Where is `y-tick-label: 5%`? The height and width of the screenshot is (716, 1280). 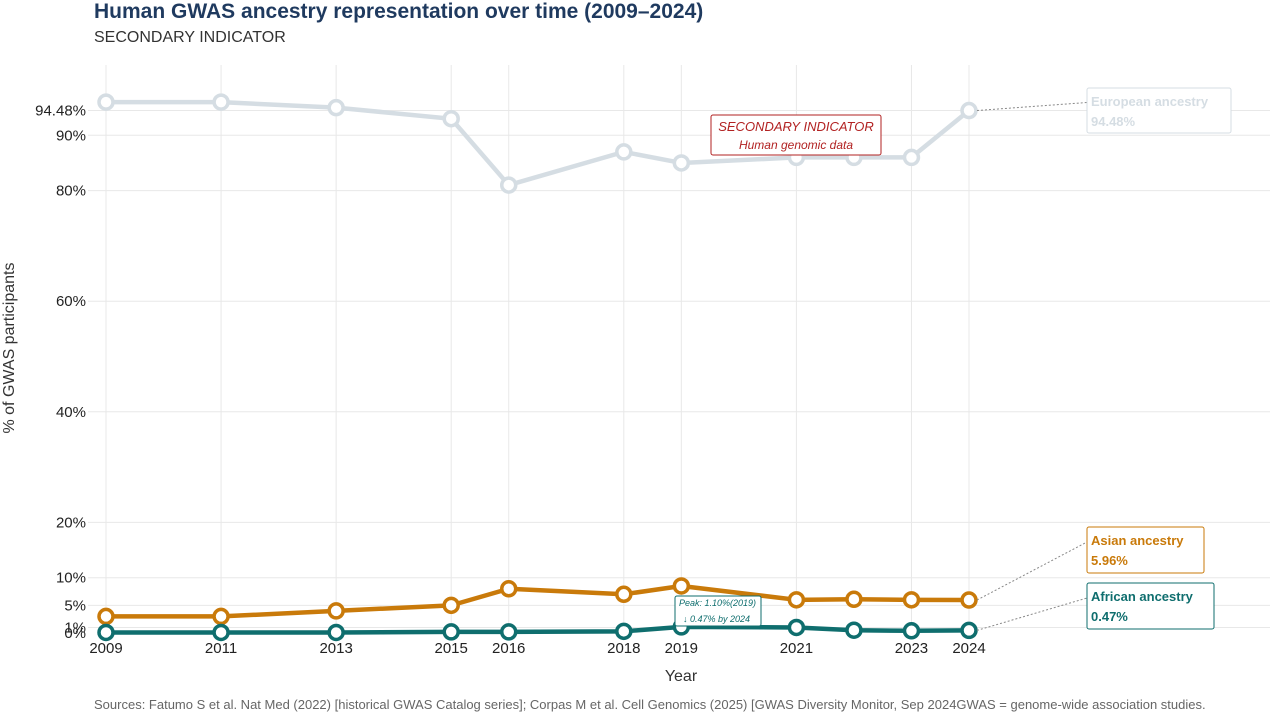
y-tick-label: 5% is located at coordinates (75, 605).